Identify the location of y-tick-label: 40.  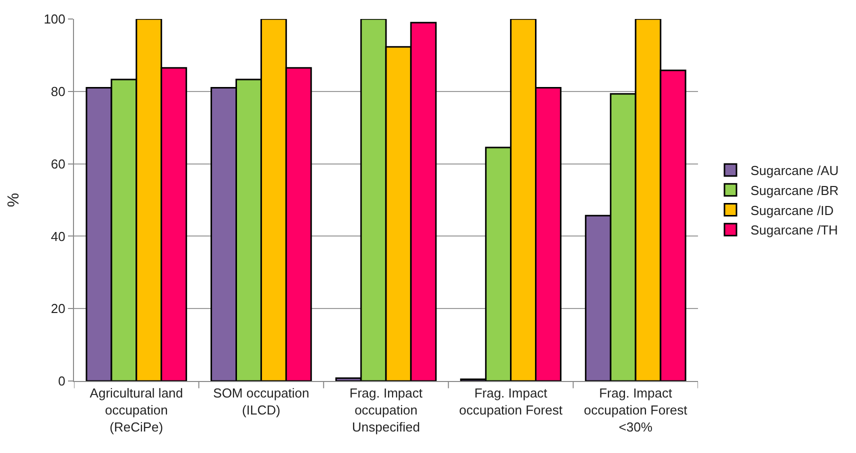
(58, 236).